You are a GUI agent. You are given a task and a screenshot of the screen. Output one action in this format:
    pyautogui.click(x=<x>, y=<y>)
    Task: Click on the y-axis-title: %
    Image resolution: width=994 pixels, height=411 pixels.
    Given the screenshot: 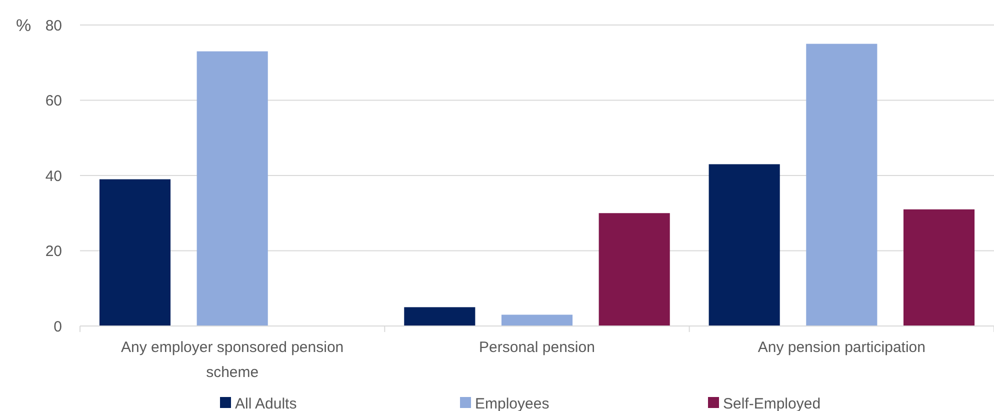 What is the action you would take?
    pyautogui.click(x=24, y=25)
    